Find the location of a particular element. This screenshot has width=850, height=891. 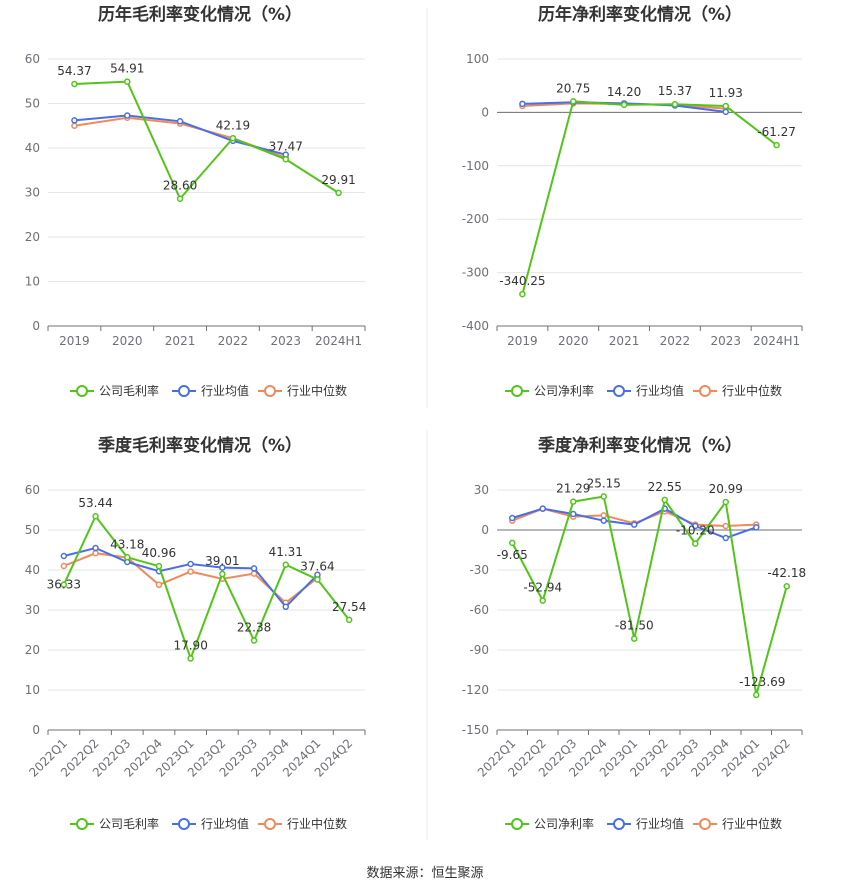

data-label: 20.99 is located at coordinates (726, 489).